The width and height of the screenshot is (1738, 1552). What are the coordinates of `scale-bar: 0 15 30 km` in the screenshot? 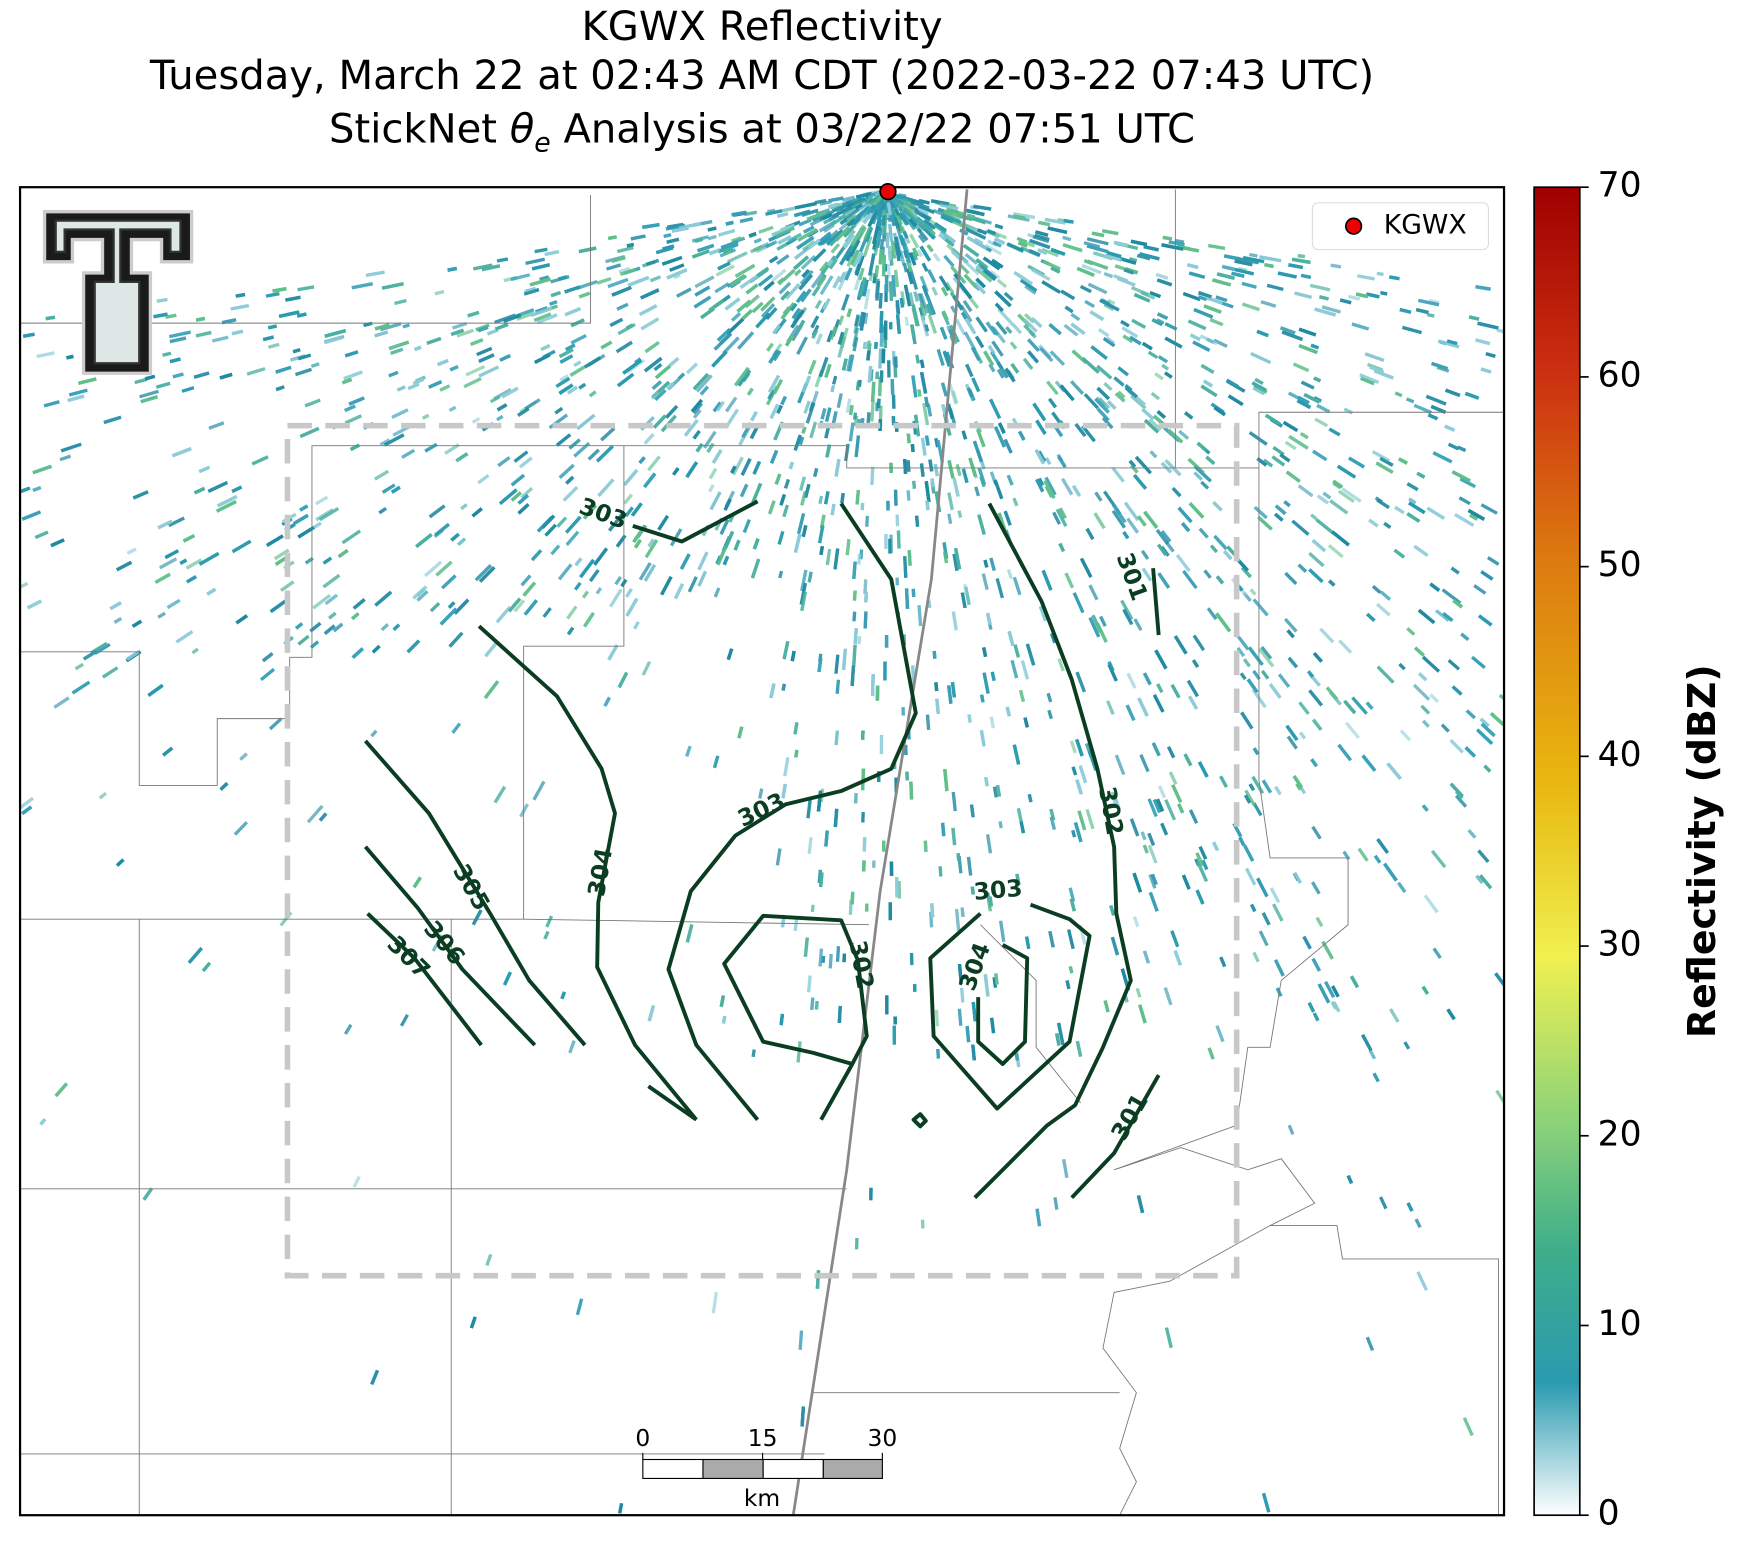 It's located at (766, 1468).